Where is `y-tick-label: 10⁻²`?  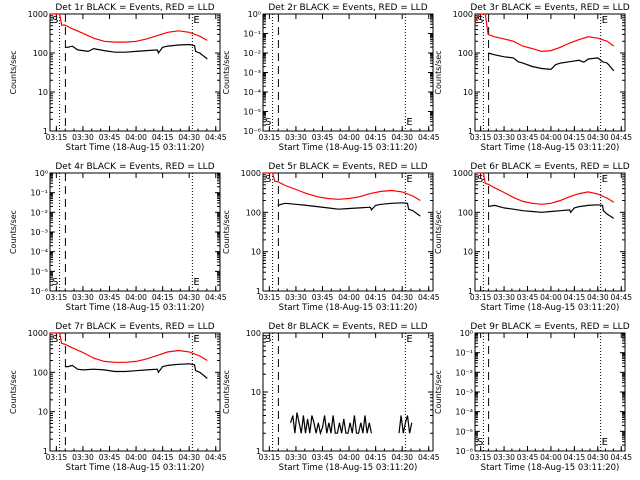
y-tick-label: 10⁻² is located at coordinates (39, 212).